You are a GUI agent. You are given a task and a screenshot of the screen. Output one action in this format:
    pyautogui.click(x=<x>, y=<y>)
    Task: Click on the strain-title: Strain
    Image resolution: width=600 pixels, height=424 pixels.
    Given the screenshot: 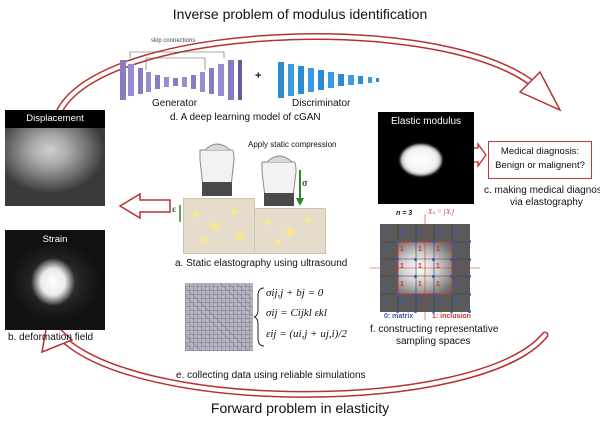 What is the action you would take?
    pyautogui.click(x=55, y=239)
    